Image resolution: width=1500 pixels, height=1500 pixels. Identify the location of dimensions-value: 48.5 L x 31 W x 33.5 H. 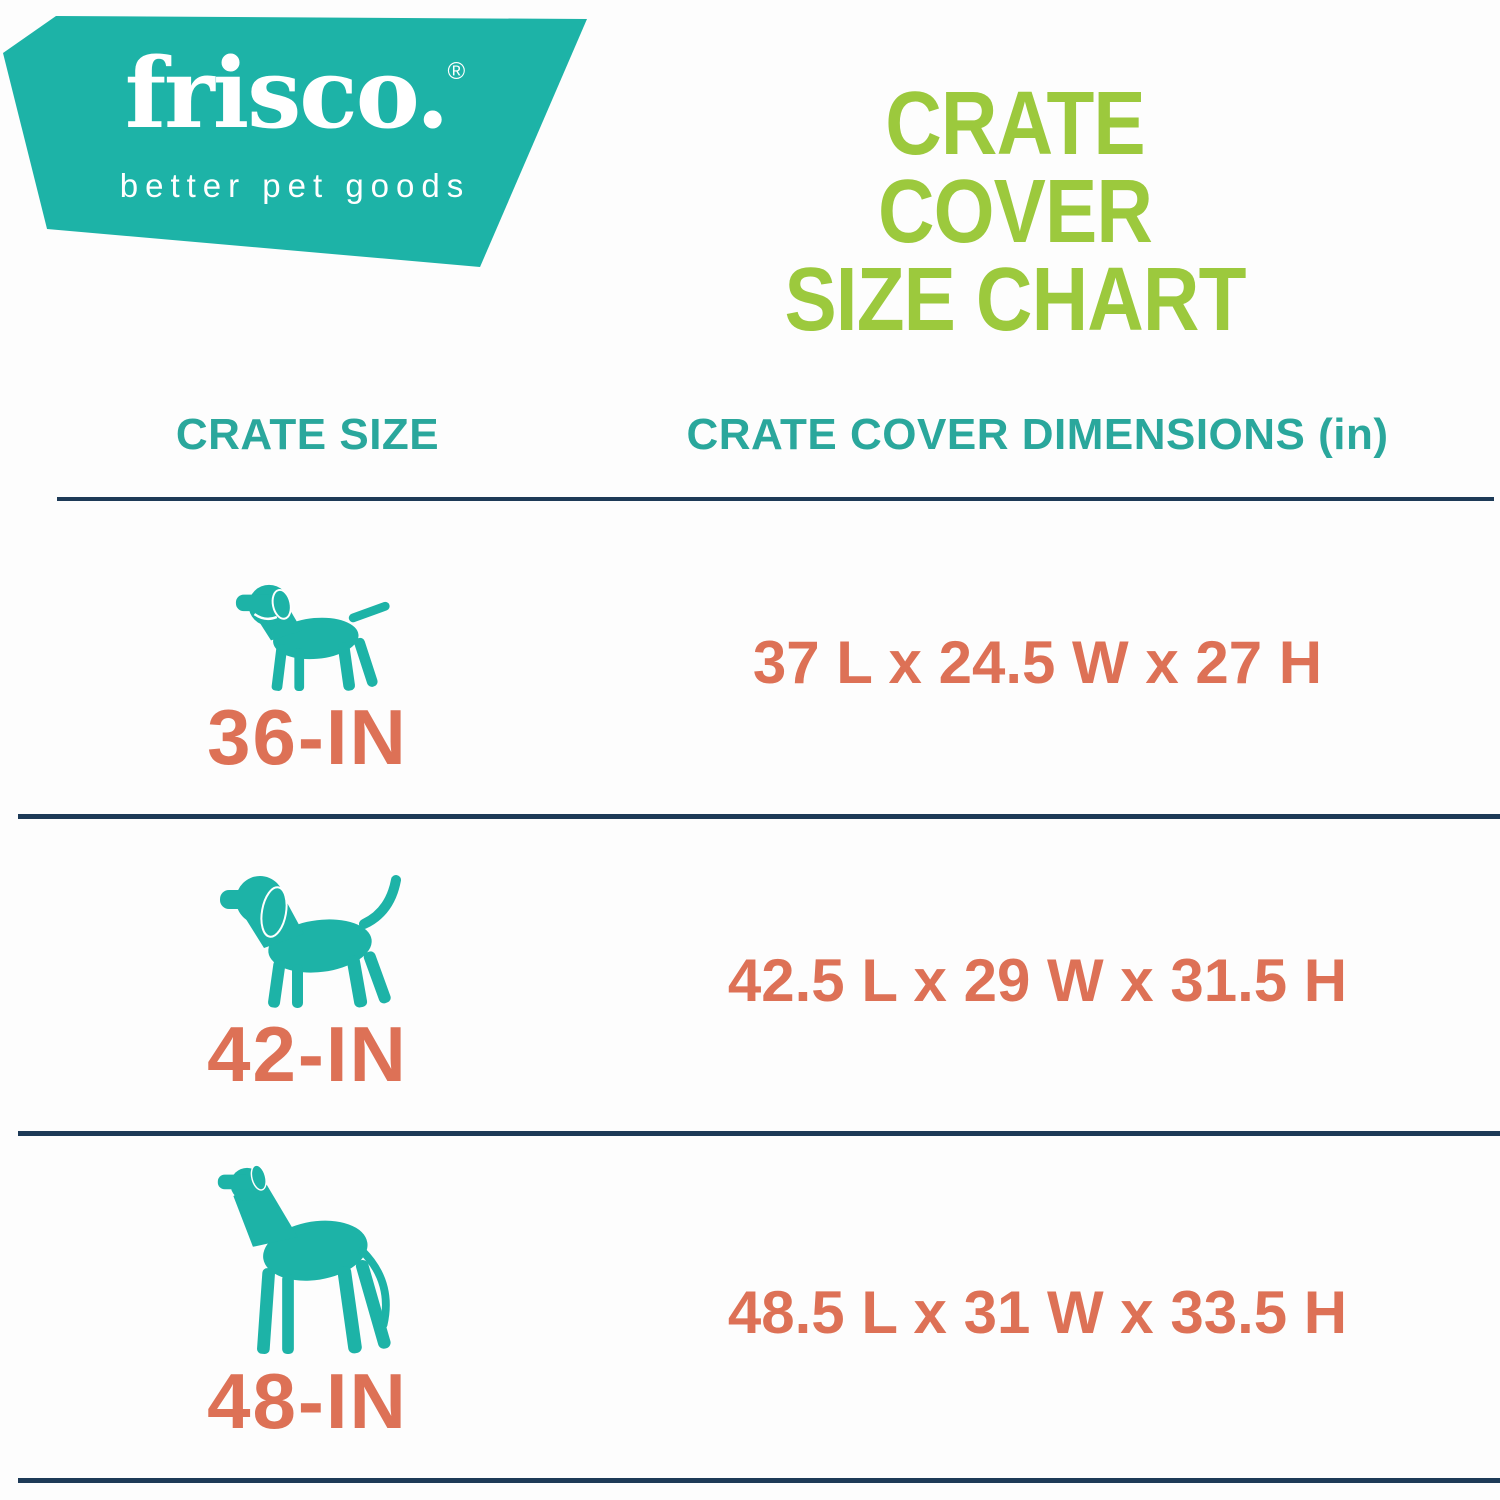
(1037, 1312).